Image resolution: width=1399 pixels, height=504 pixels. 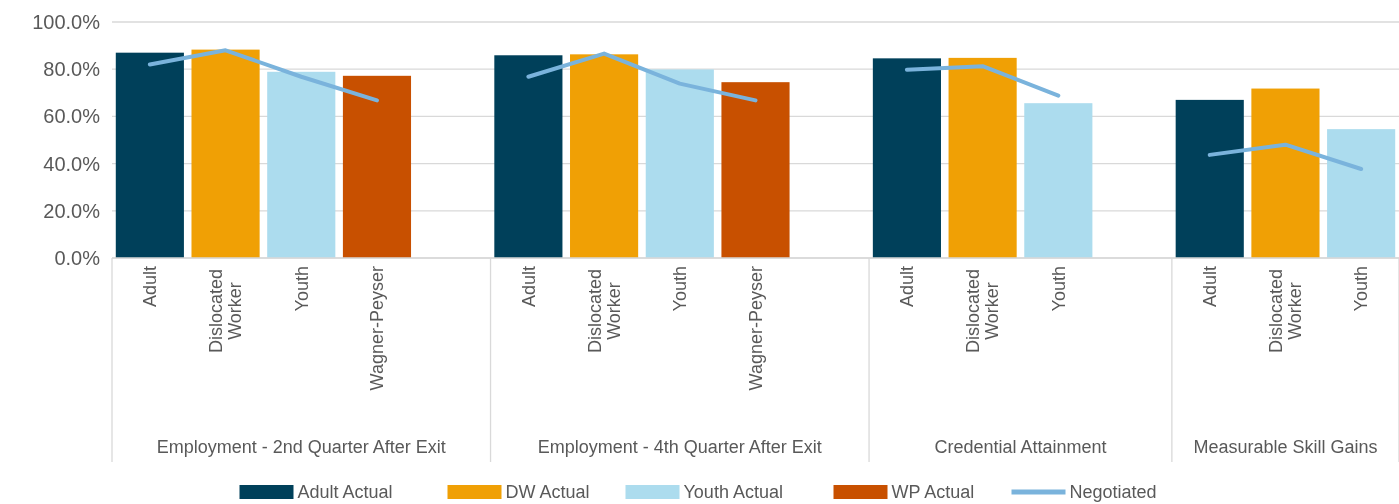 I want to click on text: Employment - 4th Quarter After Exit, so click(x=679, y=447).